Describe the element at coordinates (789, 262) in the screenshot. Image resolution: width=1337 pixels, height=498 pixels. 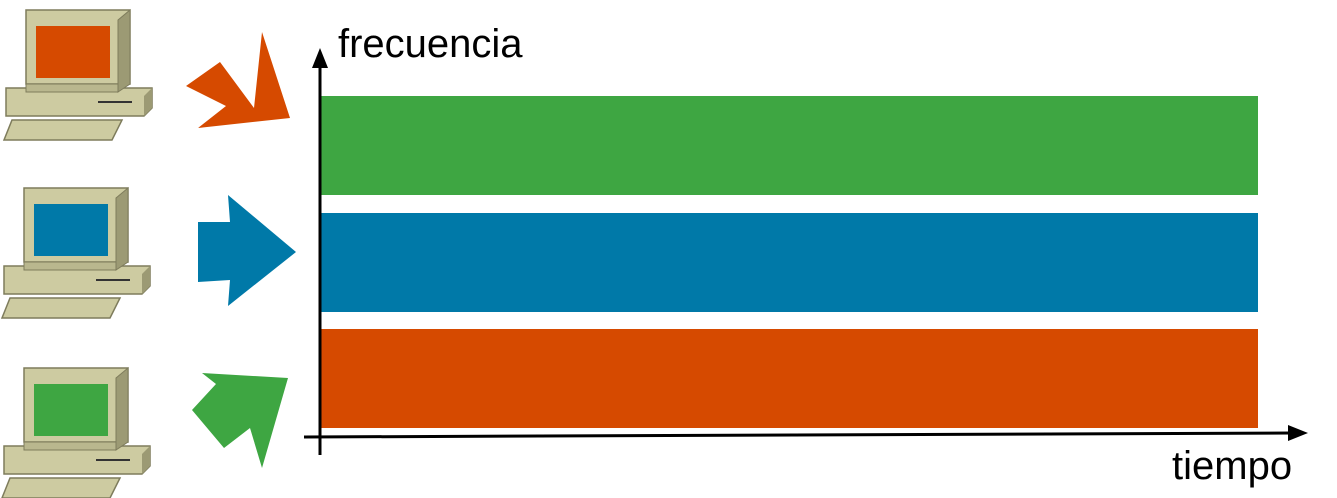
I see `channel-middle` at that location.